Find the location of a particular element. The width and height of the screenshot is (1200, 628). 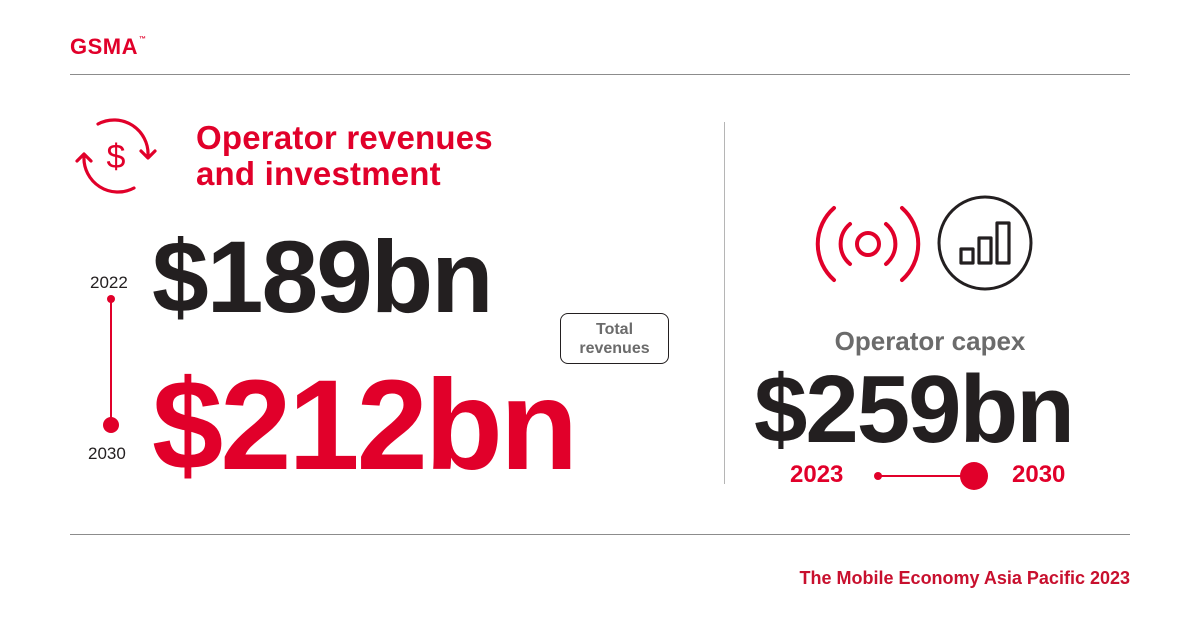

capex-year-end: 2030 is located at coordinates (1039, 474).